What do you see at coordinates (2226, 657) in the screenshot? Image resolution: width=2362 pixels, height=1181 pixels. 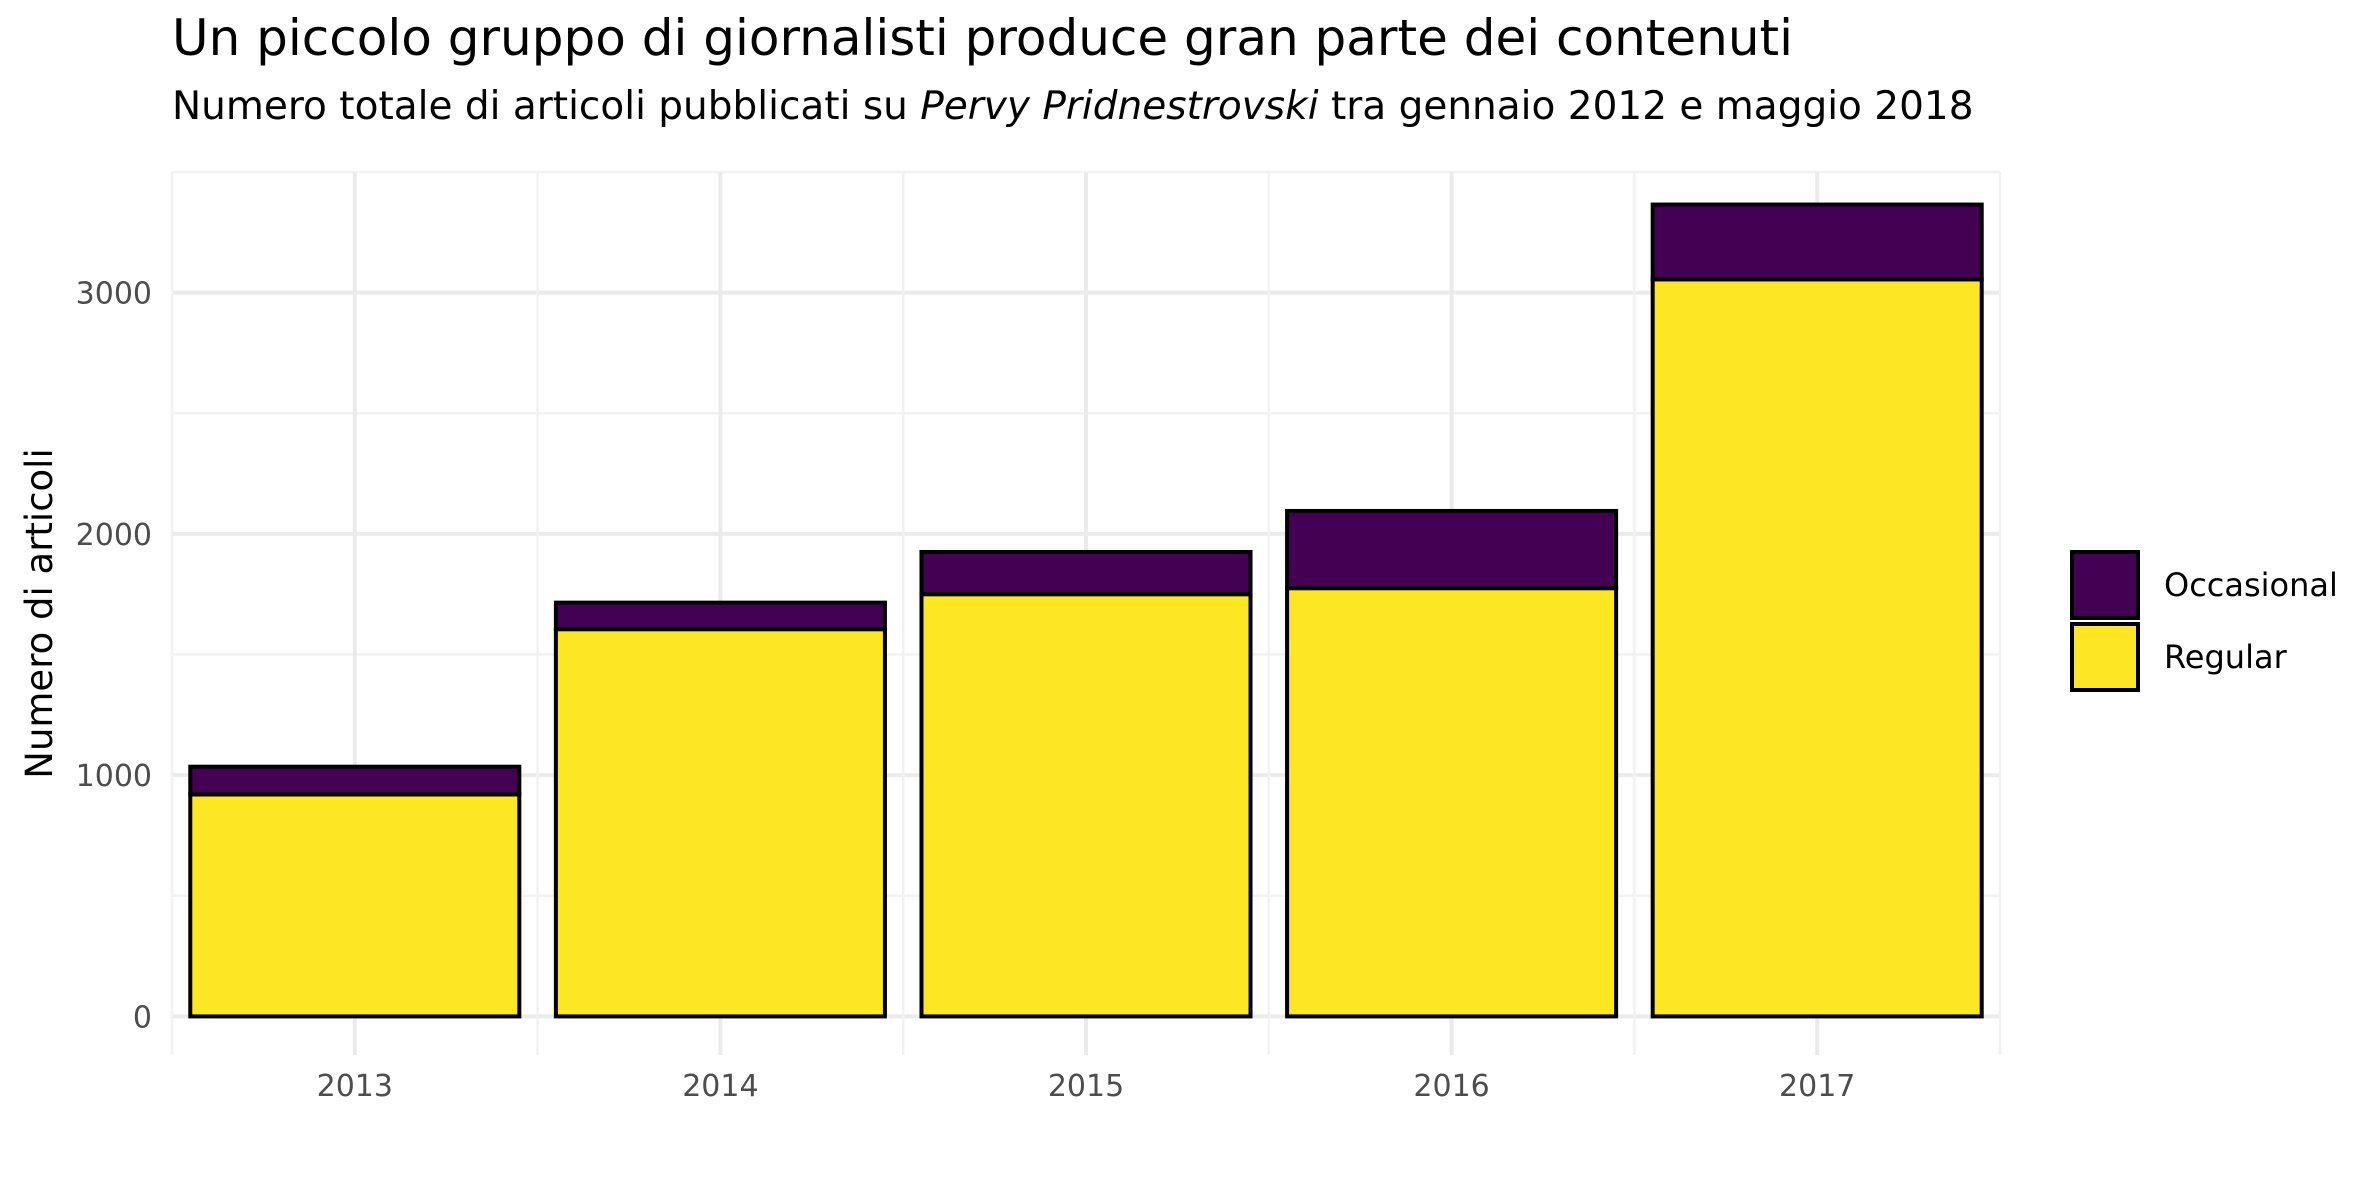 I see `legend-label-regular: Regular` at bounding box center [2226, 657].